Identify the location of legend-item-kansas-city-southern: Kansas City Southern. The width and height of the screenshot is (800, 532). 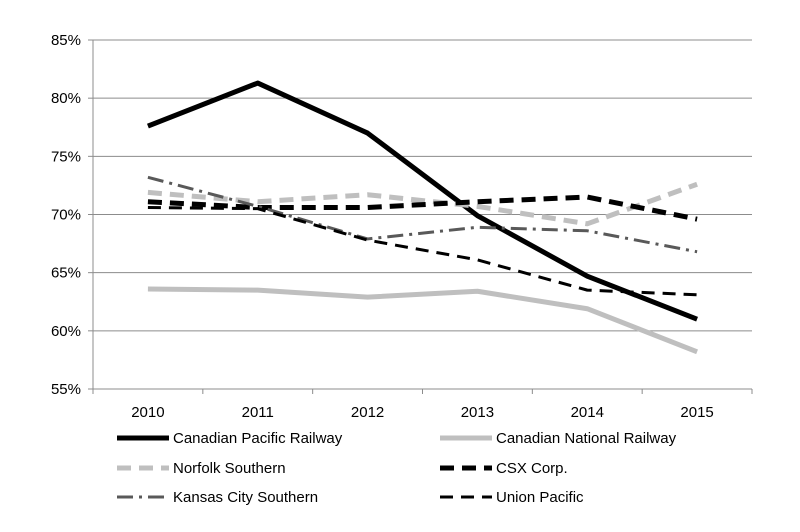
(217, 497).